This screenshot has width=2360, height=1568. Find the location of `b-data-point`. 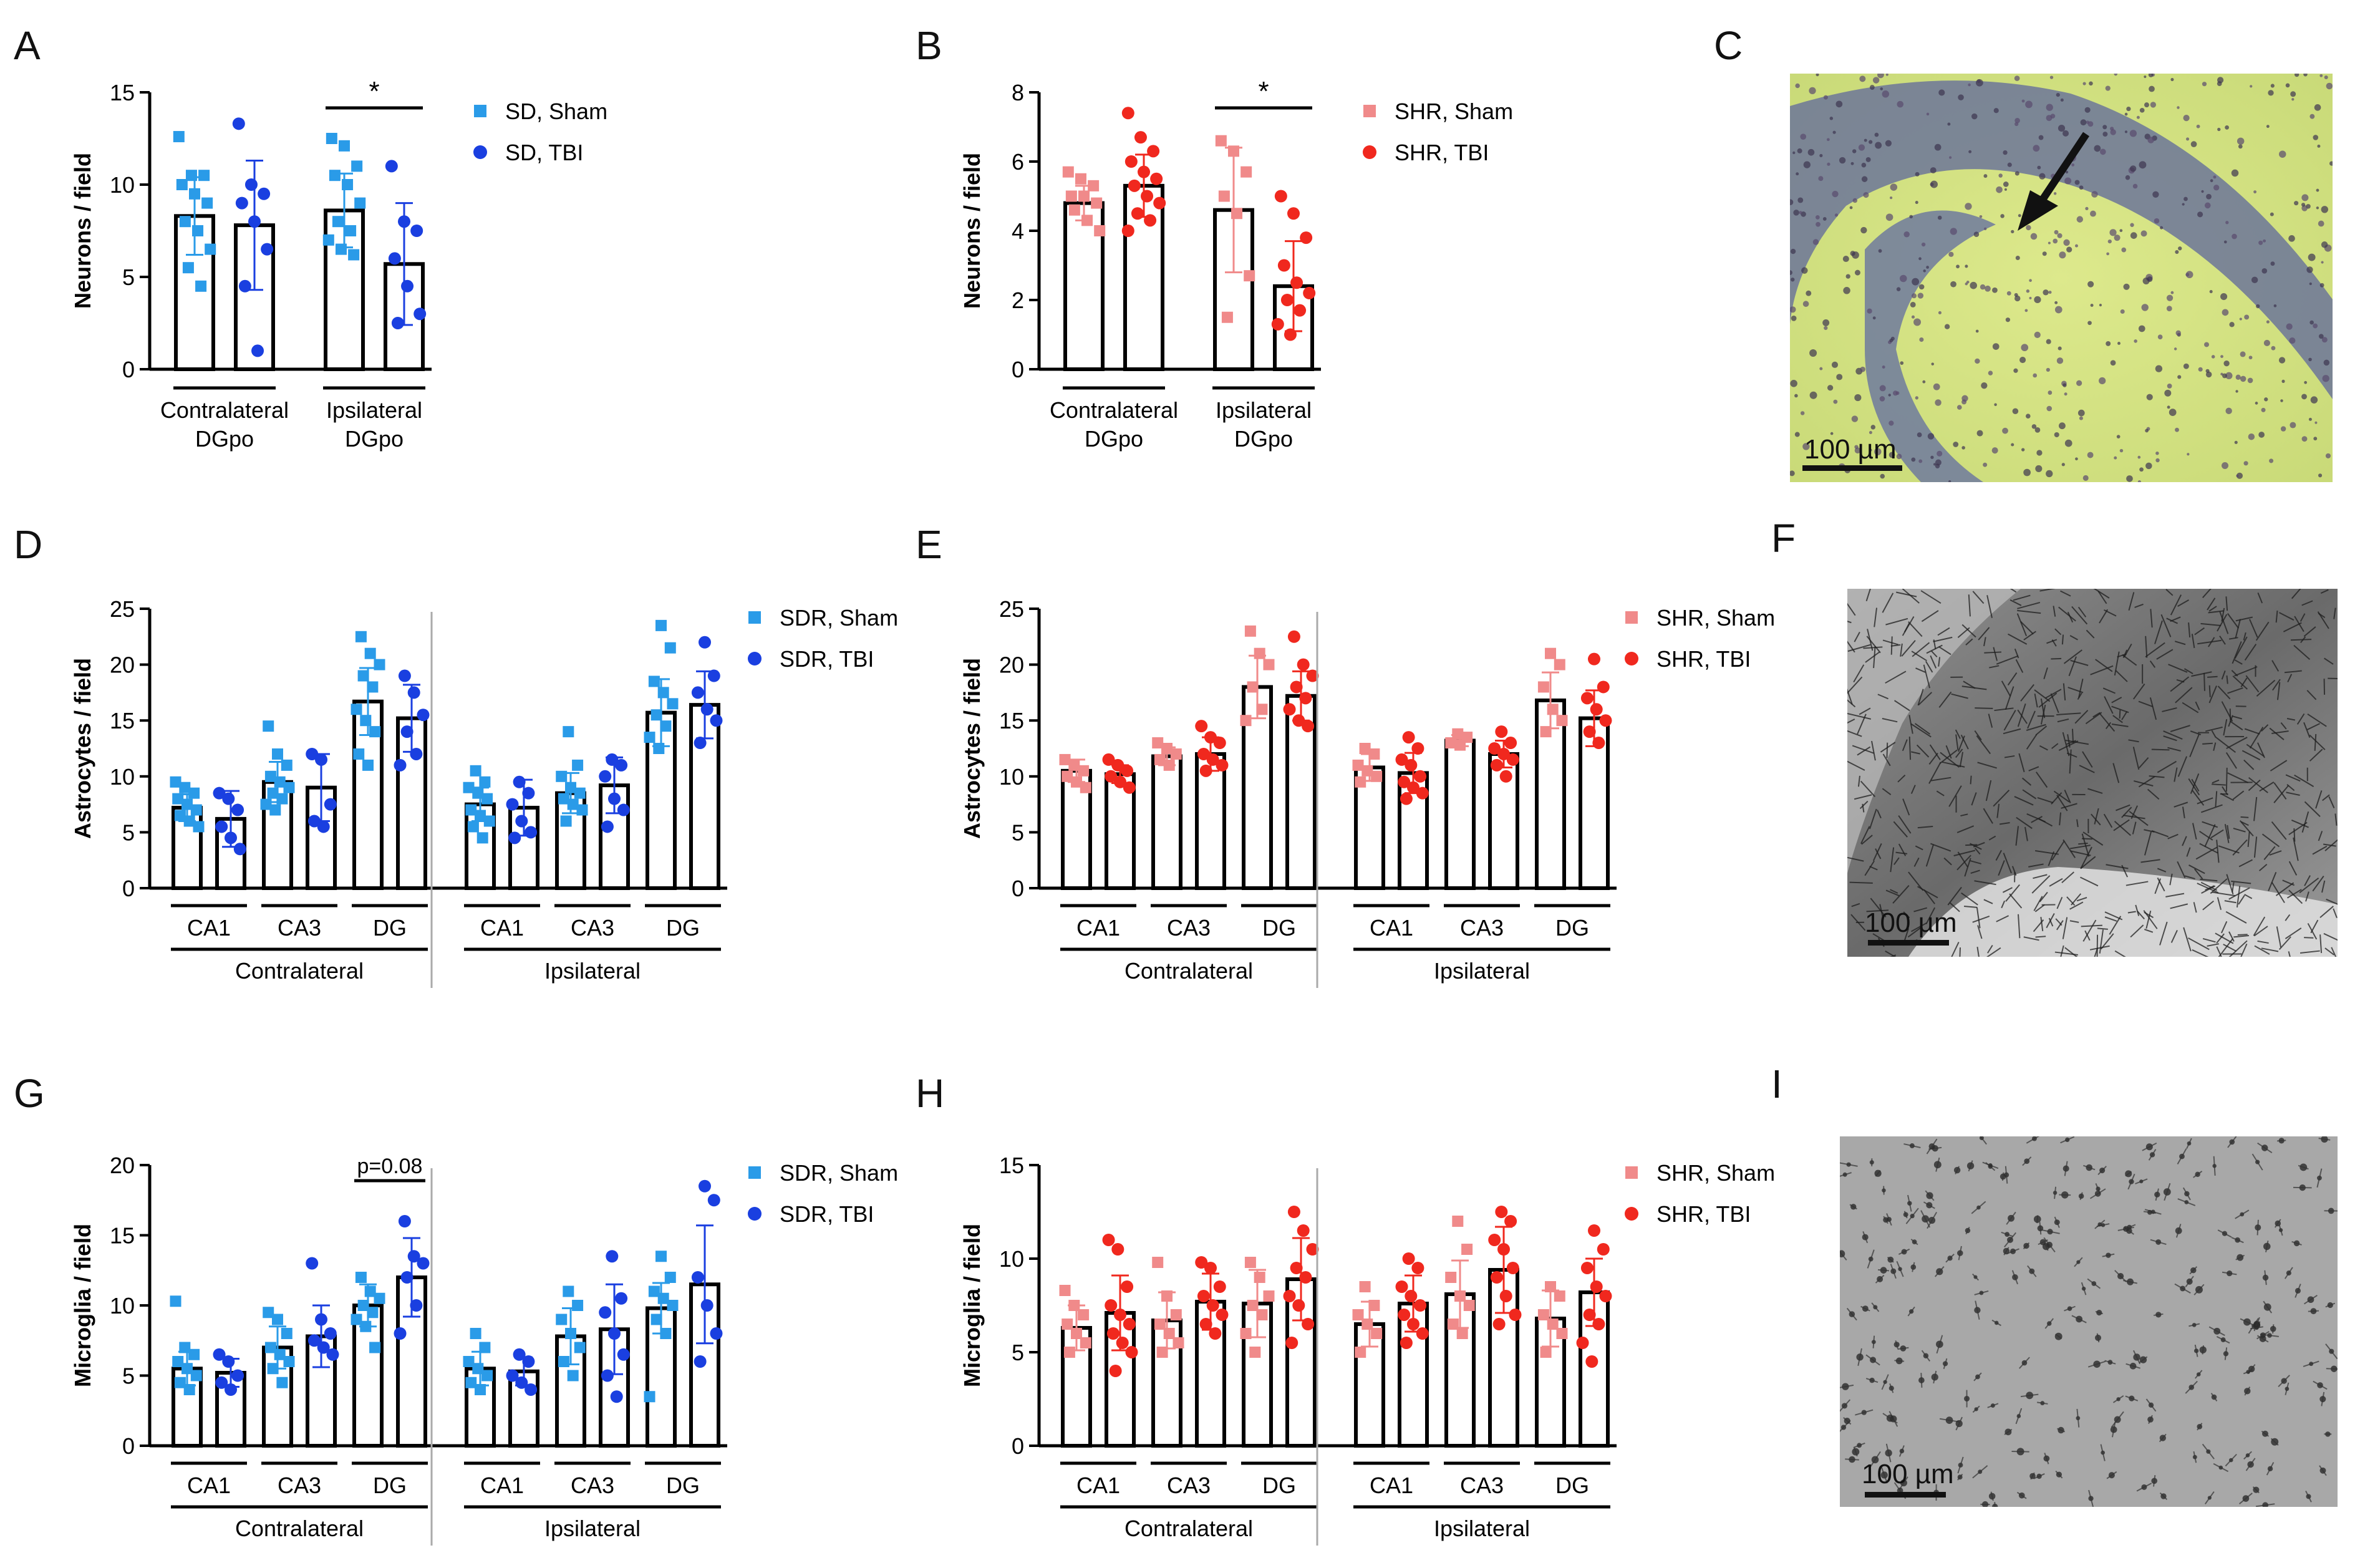

b-data-point is located at coordinates (1127, 231).